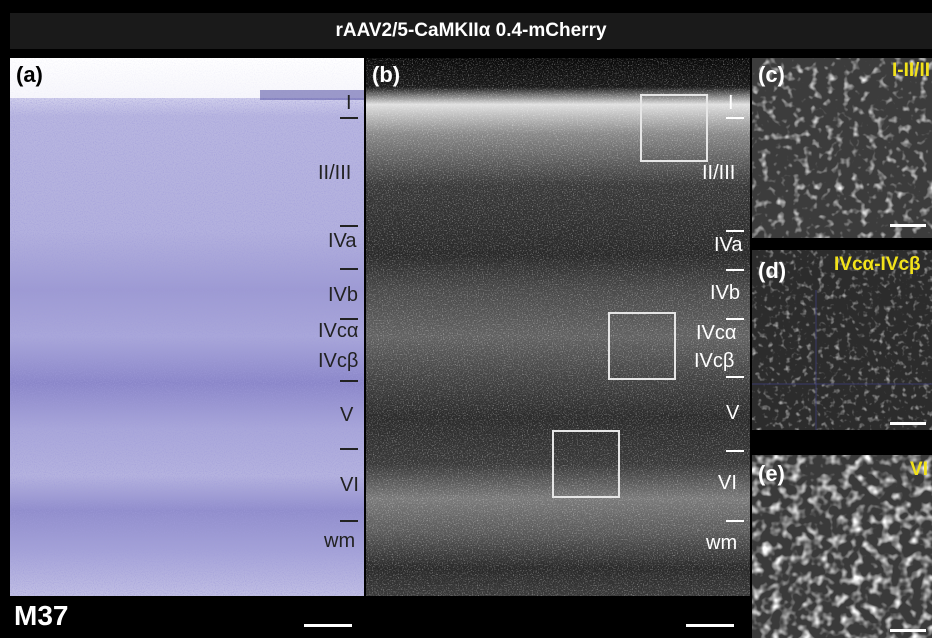  I want to click on animal-id-label: M37, so click(41, 615).